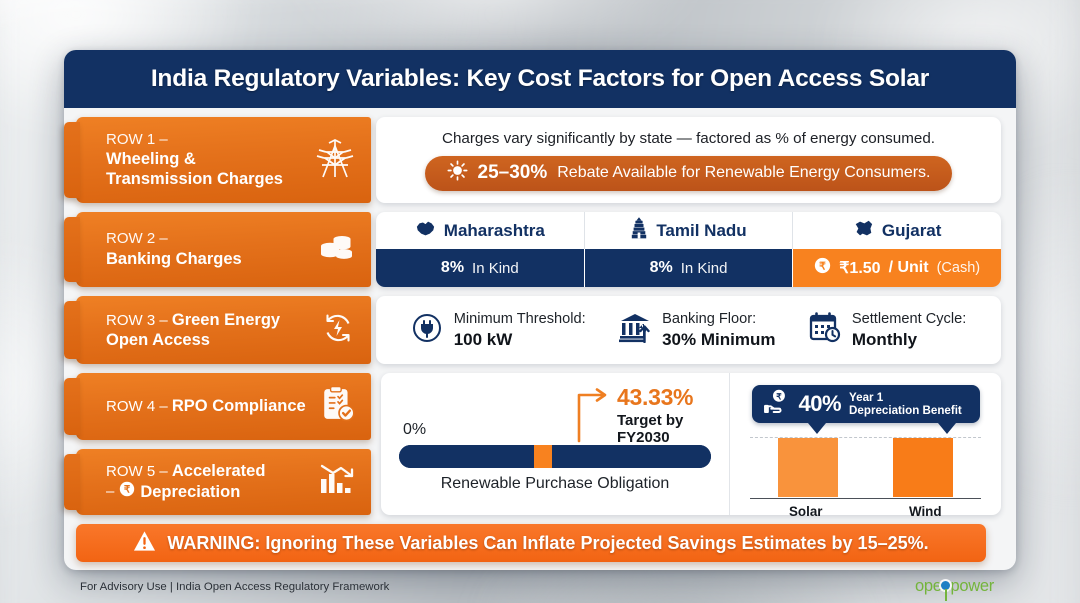 This screenshot has height=603, width=1080. I want to click on depreciation-chart-section: ₹ 40% Year 1 Depreciation Benefit, so click(865, 446).